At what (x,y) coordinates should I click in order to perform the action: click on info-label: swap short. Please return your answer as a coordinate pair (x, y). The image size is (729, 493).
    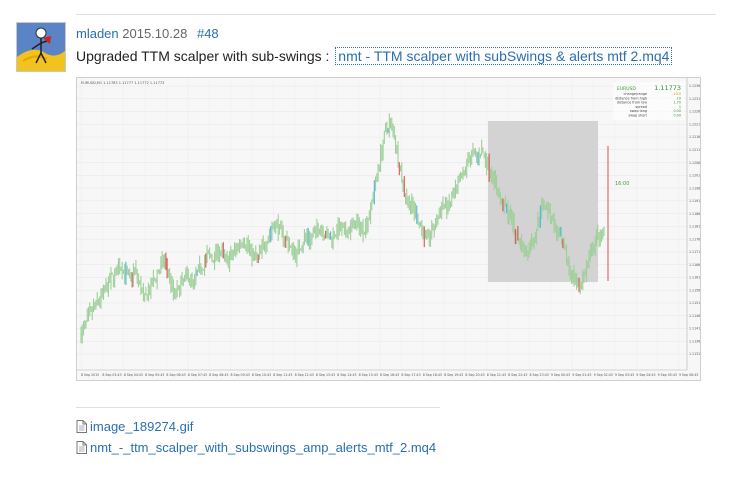
    Looking at the image, I should click on (637, 116).